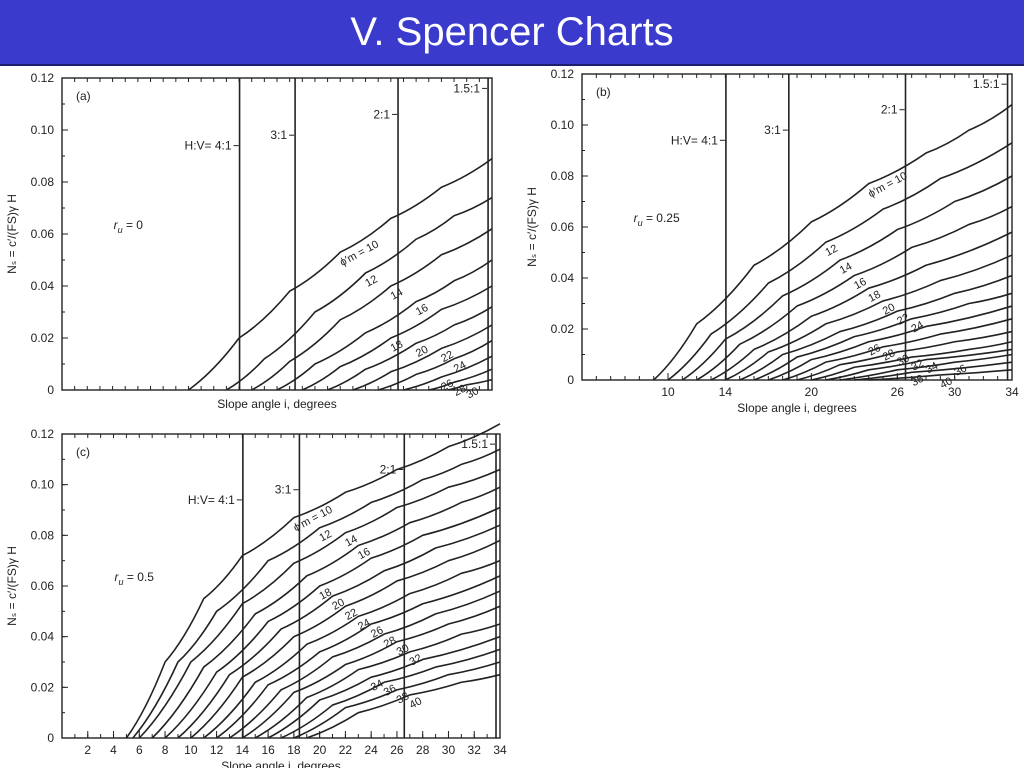  Describe the element at coordinates (43, 234) in the screenshot. I see `chart-a-ytick-label: 0.06` at that location.